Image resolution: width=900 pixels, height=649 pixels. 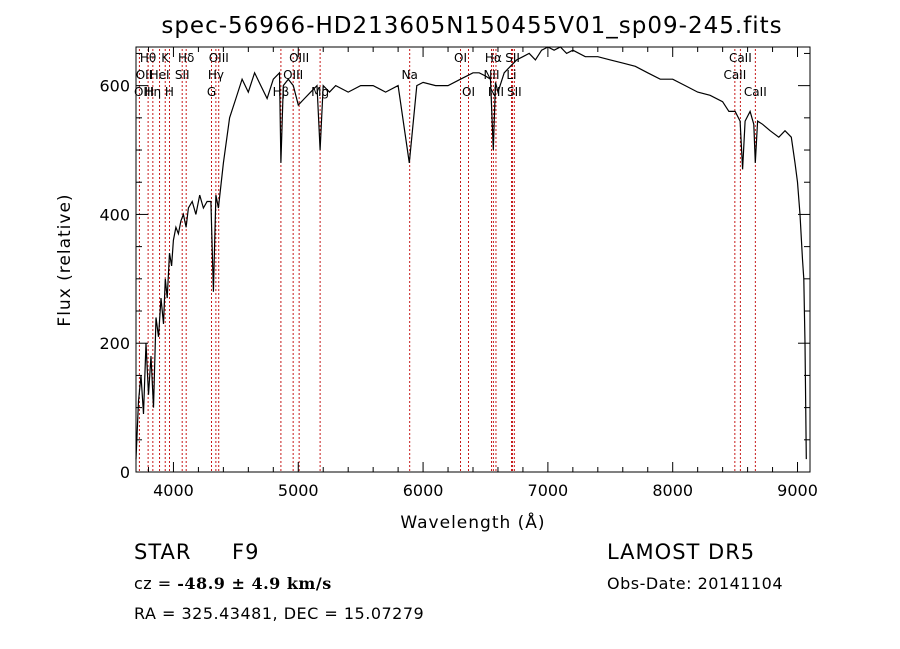 I want to click on x-tick-label: 6000, so click(x=423, y=490).